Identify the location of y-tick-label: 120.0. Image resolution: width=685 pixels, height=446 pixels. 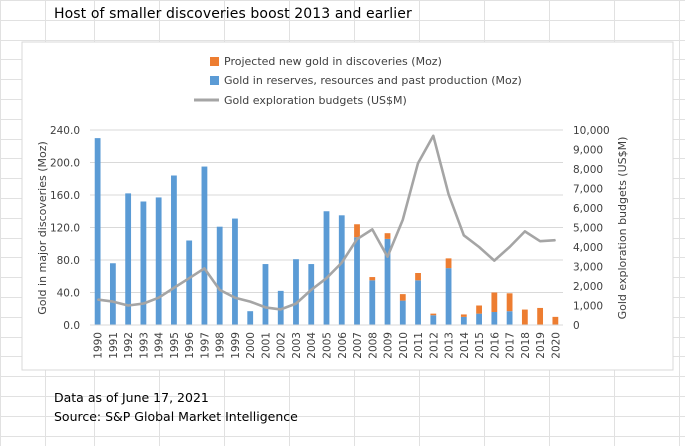
(65, 229).